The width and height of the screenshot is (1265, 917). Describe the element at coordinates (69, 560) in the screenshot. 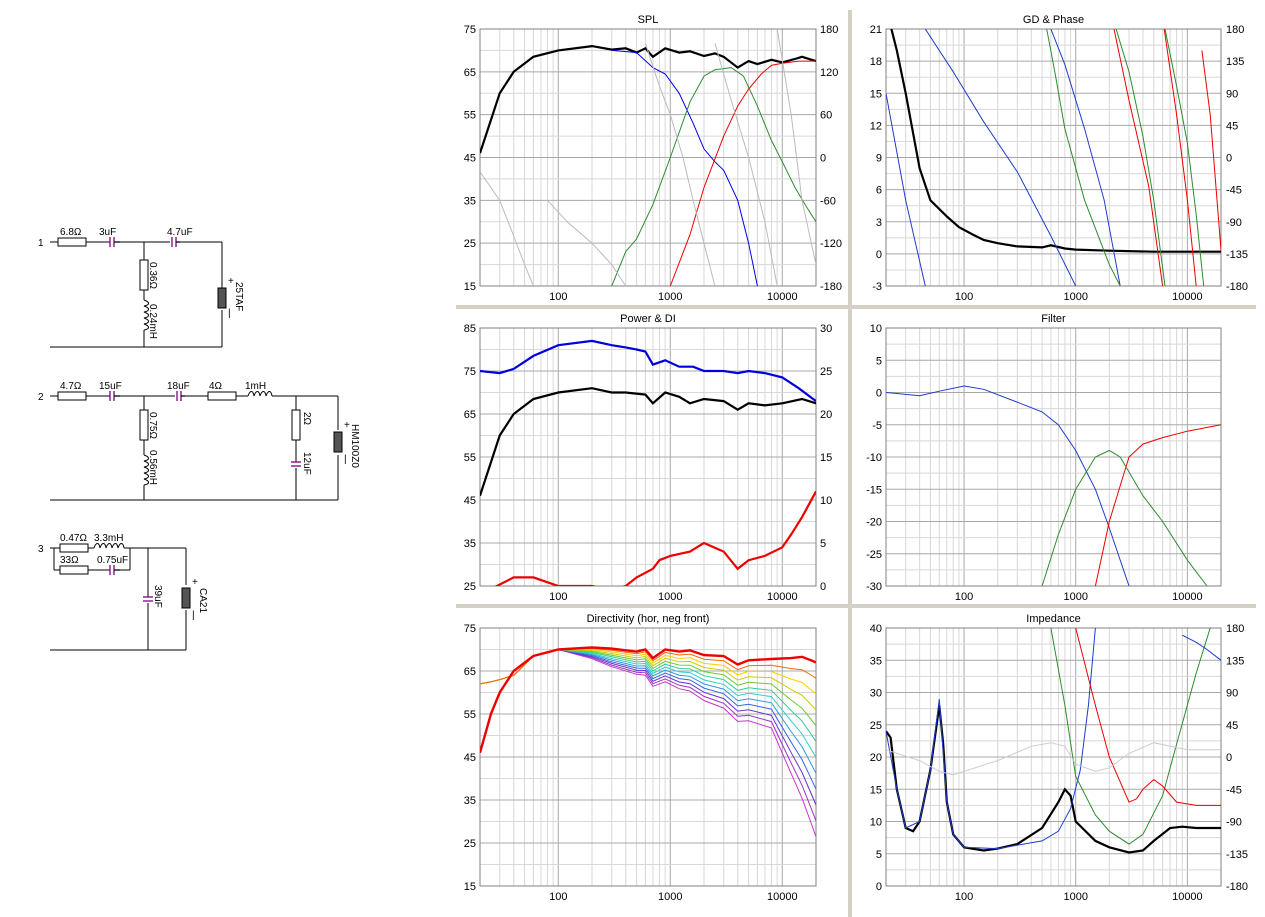

I see `r2-label-3: 33Ω` at that location.